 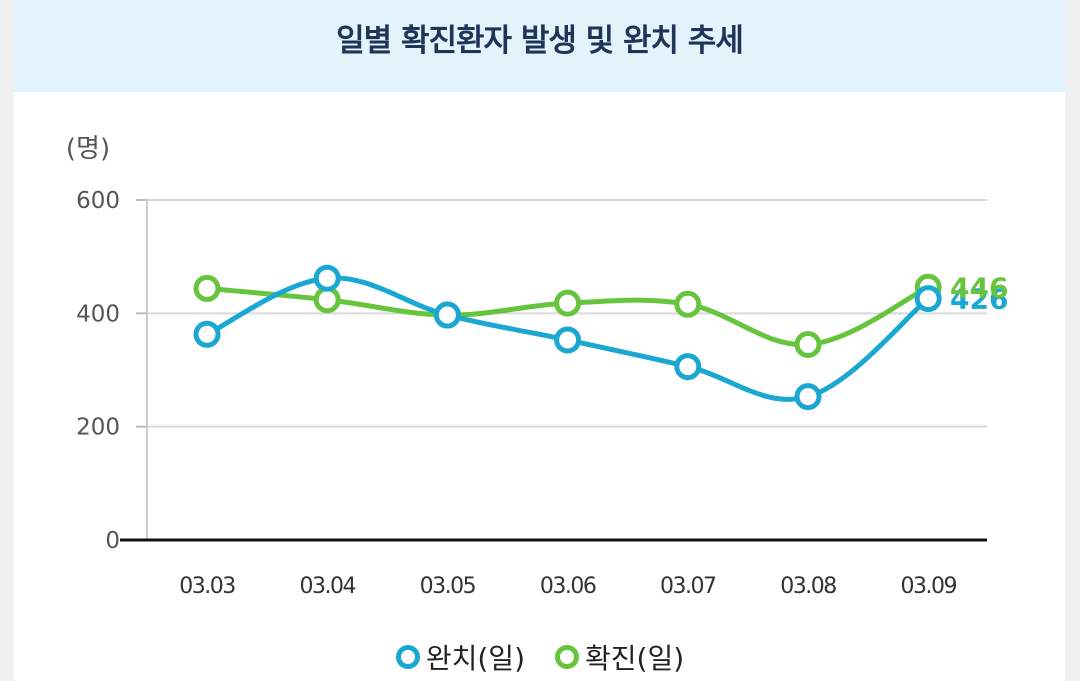 What do you see at coordinates (112, 541) in the screenshot?
I see `y-tick-label: 0` at bounding box center [112, 541].